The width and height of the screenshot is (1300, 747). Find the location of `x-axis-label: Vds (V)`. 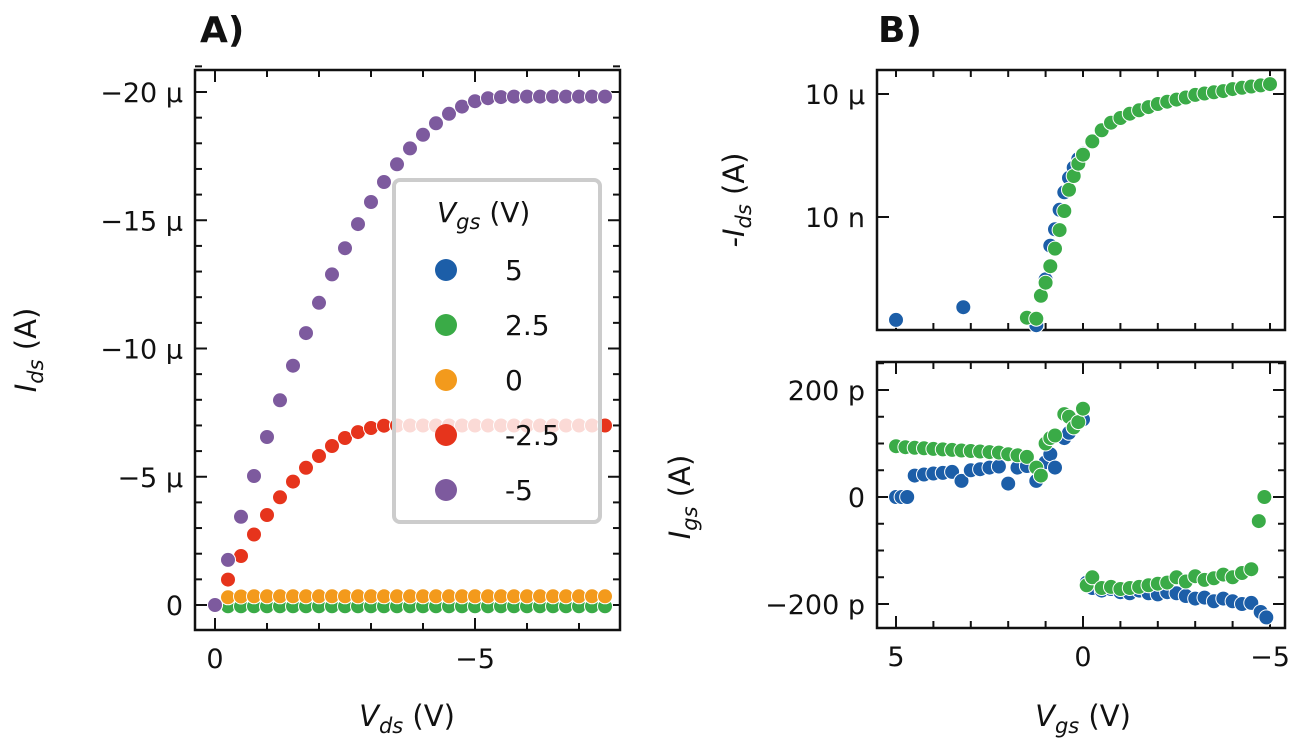

x-axis-label: Vds (V) is located at coordinates (407, 718).